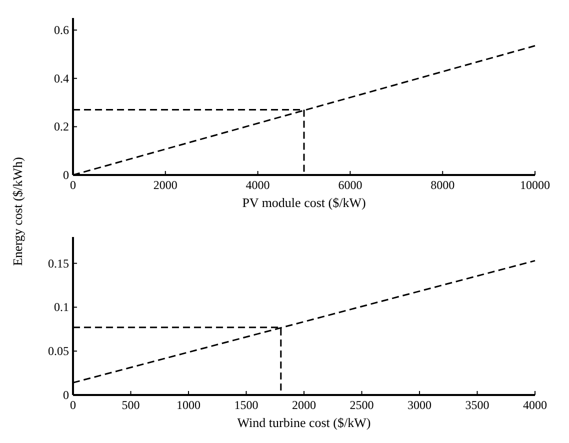  What do you see at coordinates (350, 185) in the screenshot?
I see `x-tick-label: 6000` at bounding box center [350, 185].